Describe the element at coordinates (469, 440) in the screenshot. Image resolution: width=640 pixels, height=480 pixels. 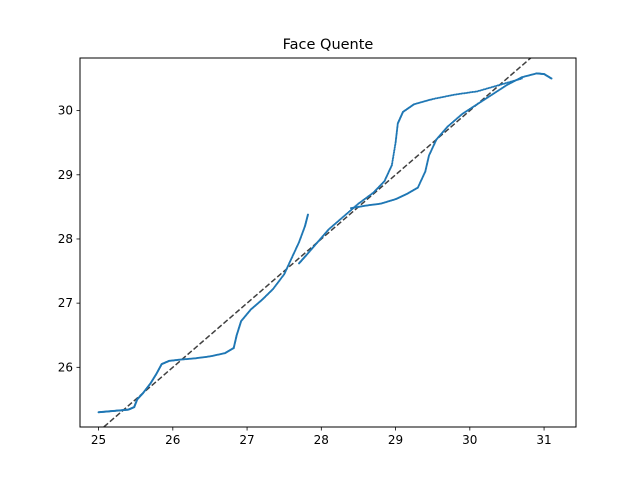
I see `x-tick-label: 30` at that location.